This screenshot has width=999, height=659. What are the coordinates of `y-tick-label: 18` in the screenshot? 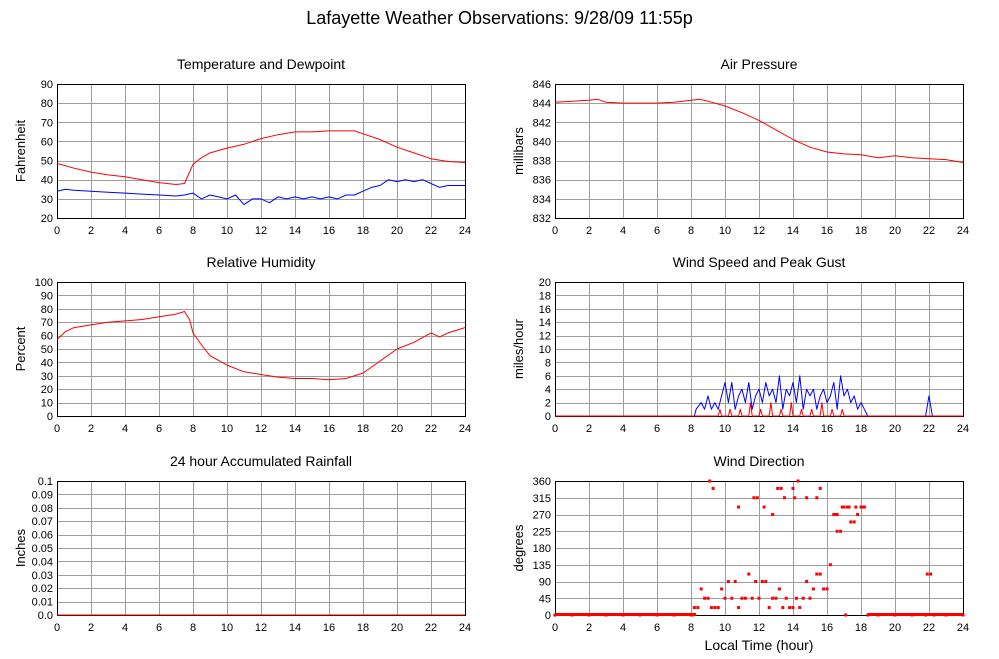 It's located at (545, 296).